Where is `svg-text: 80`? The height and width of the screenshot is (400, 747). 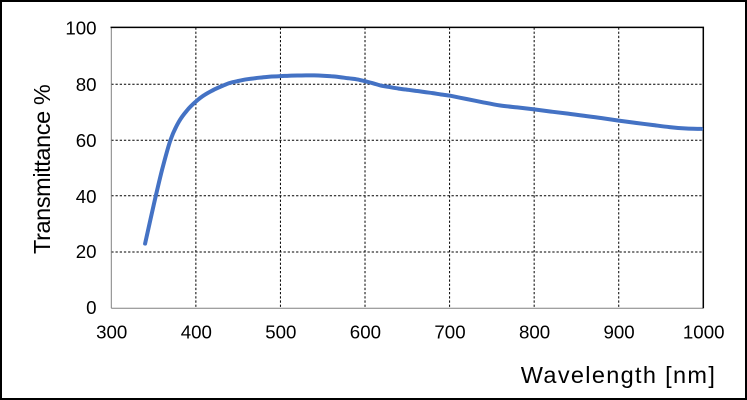 svg-text: 80 is located at coordinates (86, 84).